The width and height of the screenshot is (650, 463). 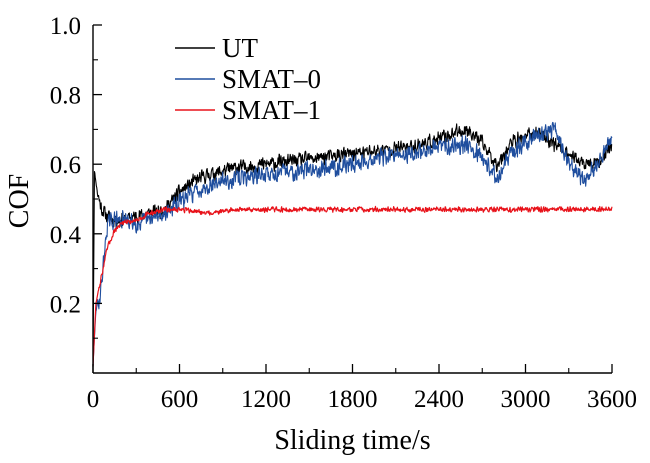 What do you see at coordinates (271, 79) in the screenshot?
I see `legend-label-smat-0: SMAT–0` at bounding box center [271, 79].